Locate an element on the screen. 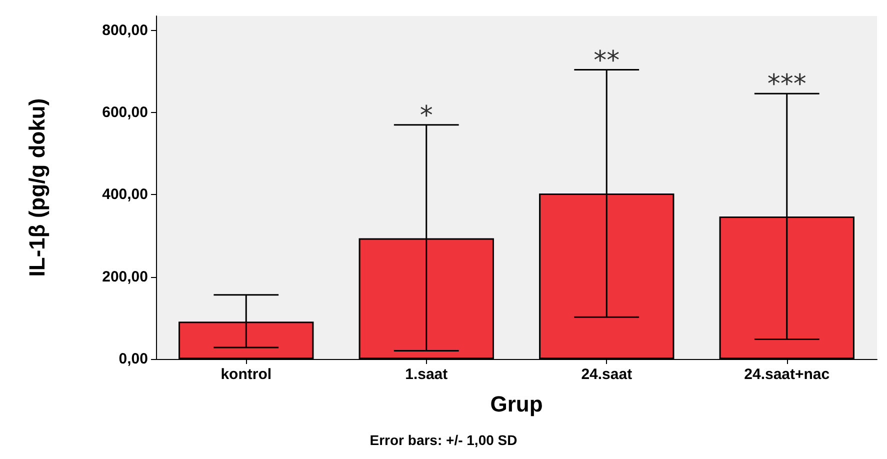 Image resolution: width=887 pixels, height=459 pixels. annotation: *** is located at coordinates (786, 85).